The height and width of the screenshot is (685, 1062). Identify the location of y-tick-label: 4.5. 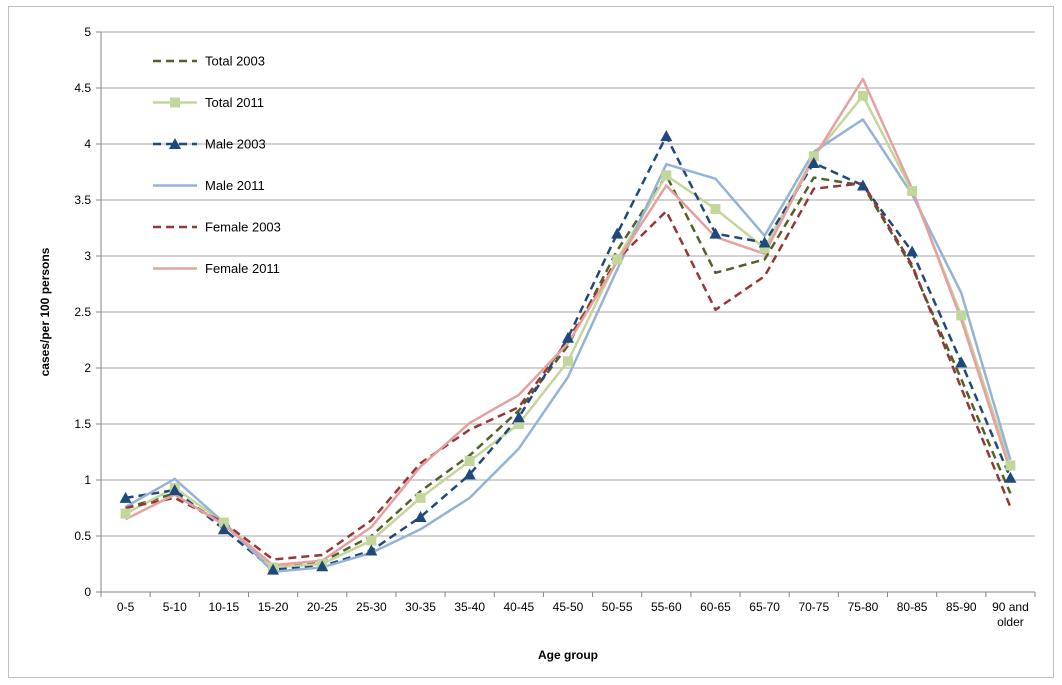
(82, 88).